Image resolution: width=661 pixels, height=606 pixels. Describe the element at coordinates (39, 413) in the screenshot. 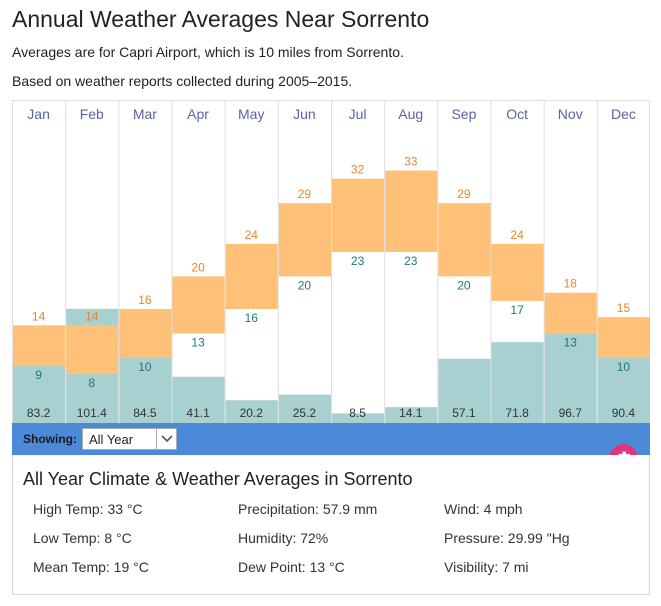

I see `precip-label: 83.2` at that location.